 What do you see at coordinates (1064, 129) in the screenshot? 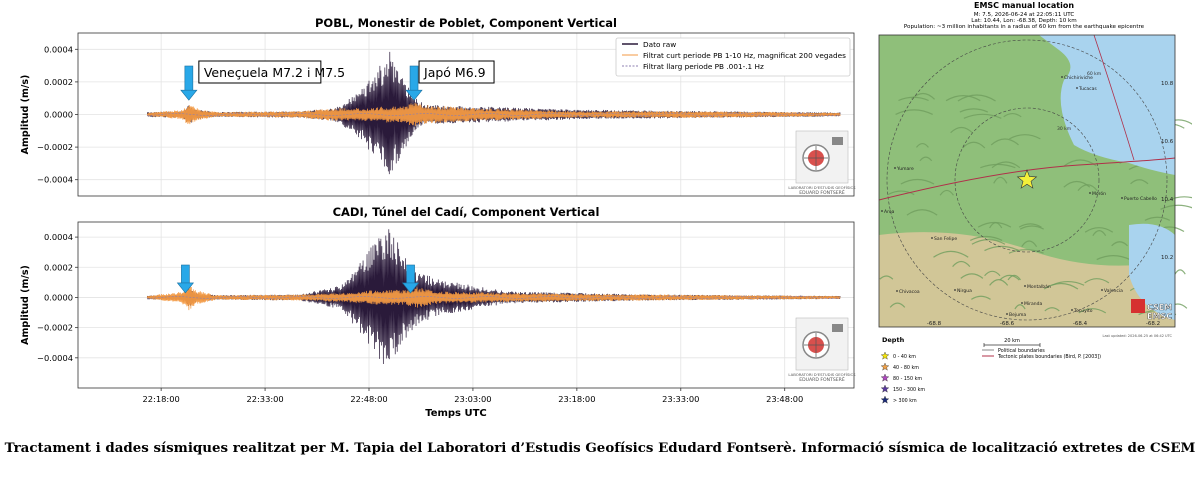
I see `ring-label: 30 km` at bounding box center [1064, 129].